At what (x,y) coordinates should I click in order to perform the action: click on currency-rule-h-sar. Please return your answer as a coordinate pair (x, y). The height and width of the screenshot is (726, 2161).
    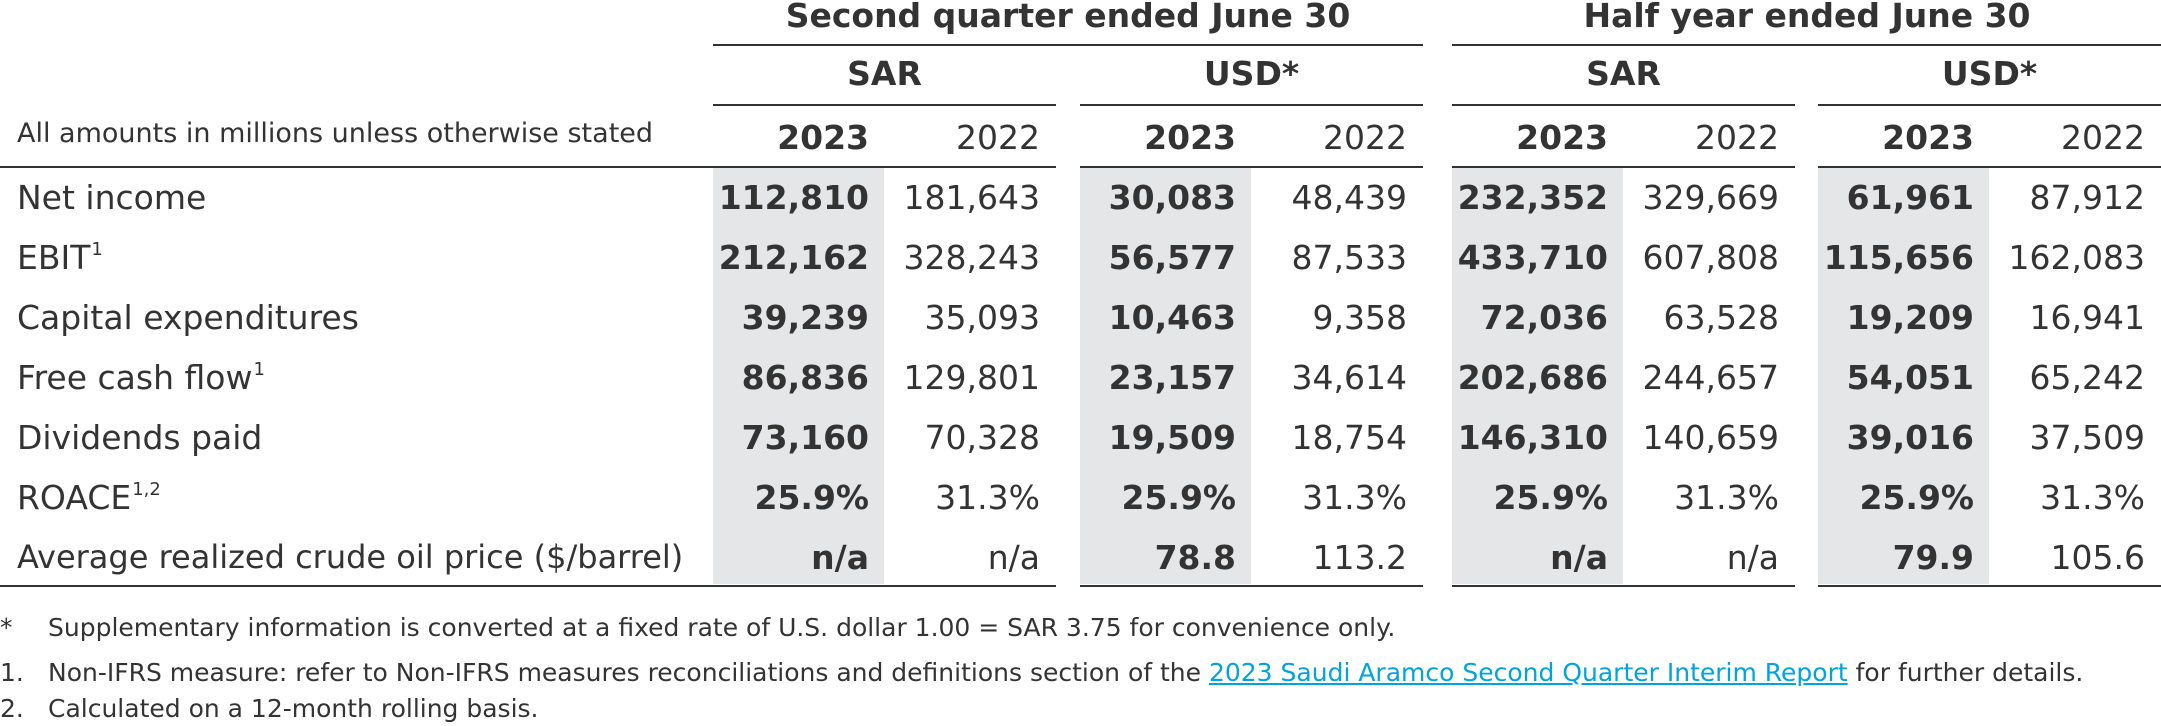
    Looking at the image, I should click on (1623, 105).